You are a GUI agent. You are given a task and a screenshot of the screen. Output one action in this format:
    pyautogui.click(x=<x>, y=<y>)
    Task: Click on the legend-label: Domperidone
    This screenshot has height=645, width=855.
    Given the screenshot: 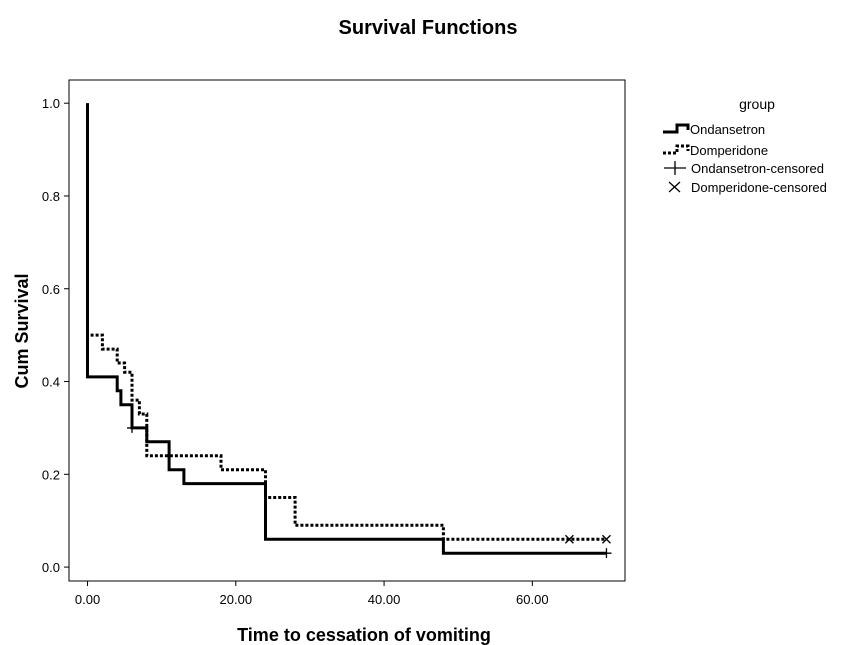 What is the action you would take?
    pyautogui.click(x=729, y=150)
    